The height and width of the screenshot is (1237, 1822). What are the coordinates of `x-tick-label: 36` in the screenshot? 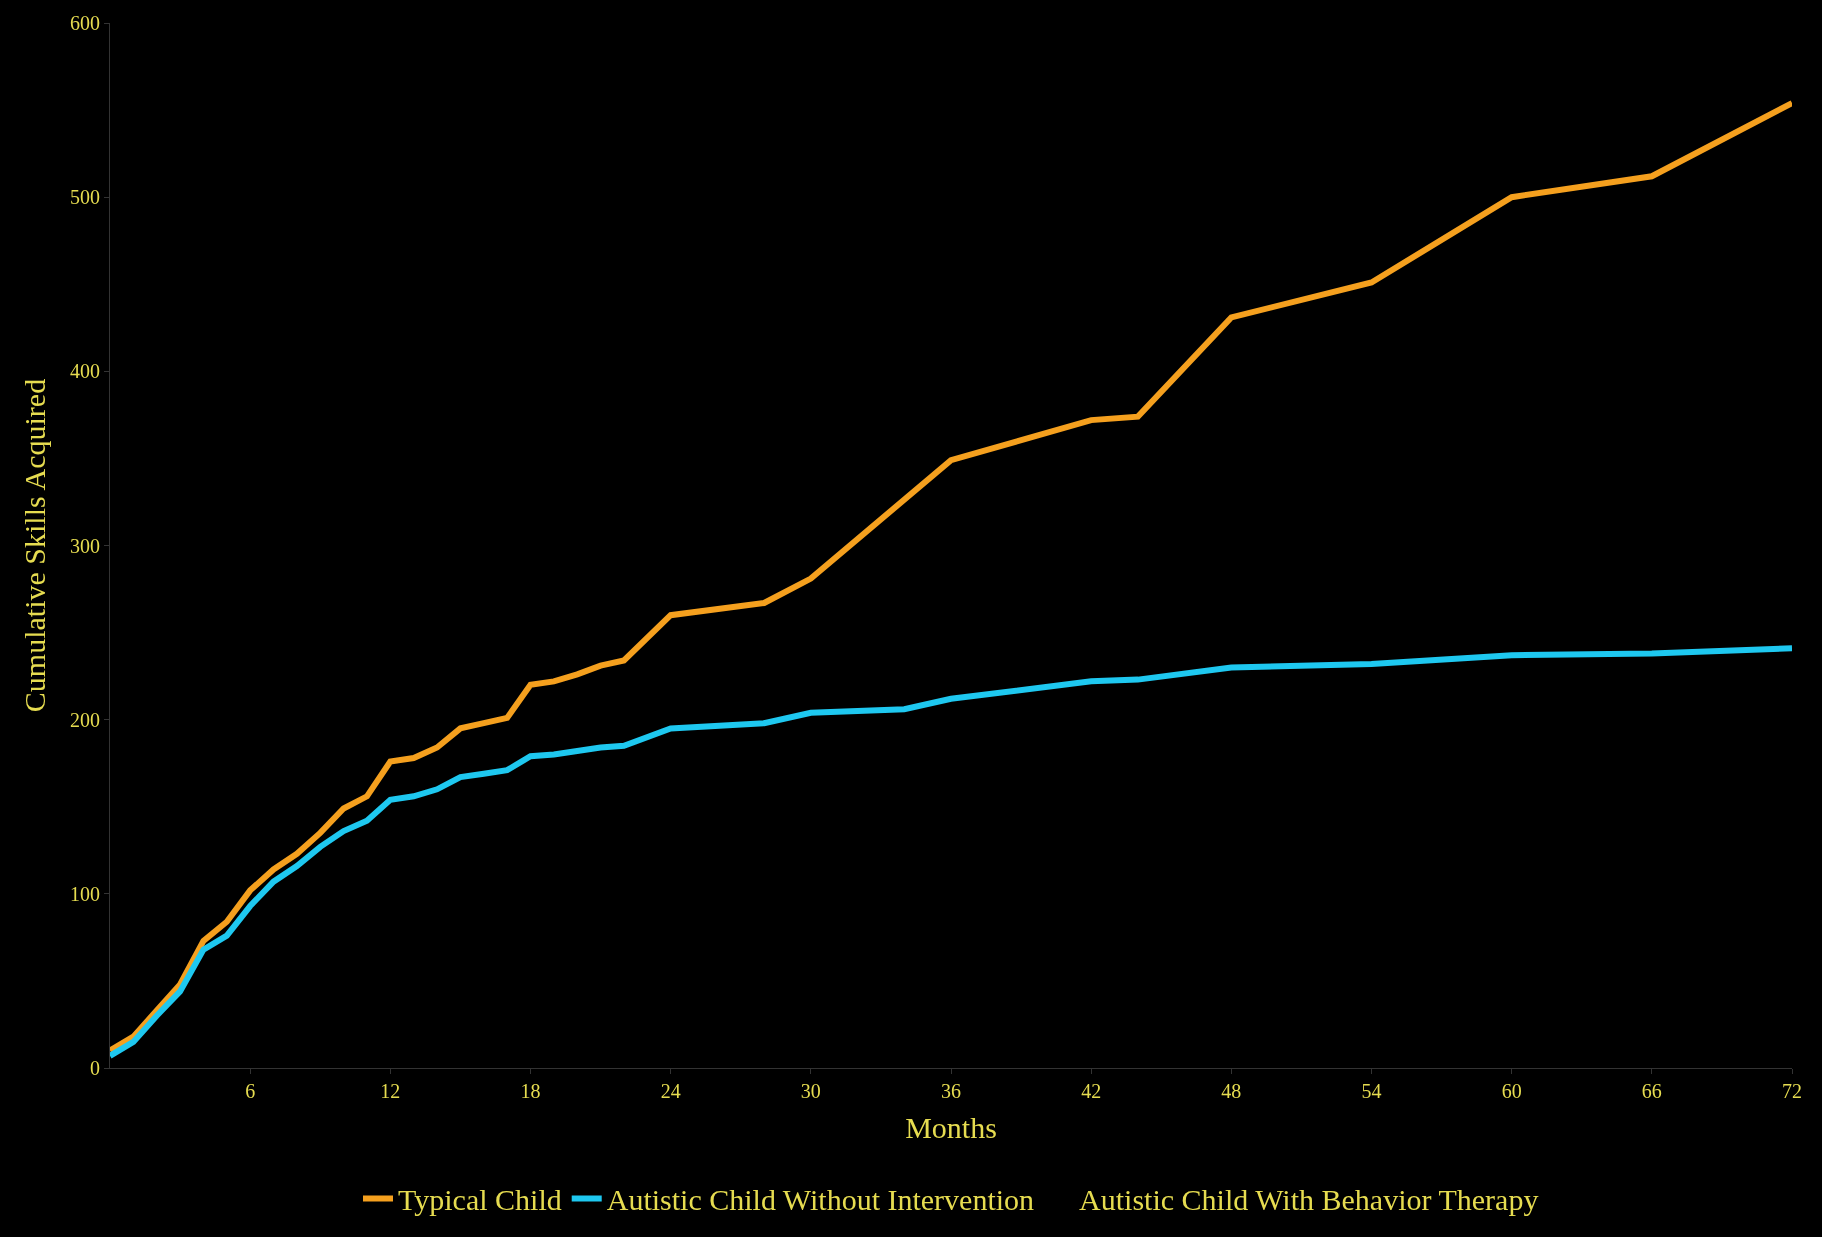 It's located at (951, 1091).